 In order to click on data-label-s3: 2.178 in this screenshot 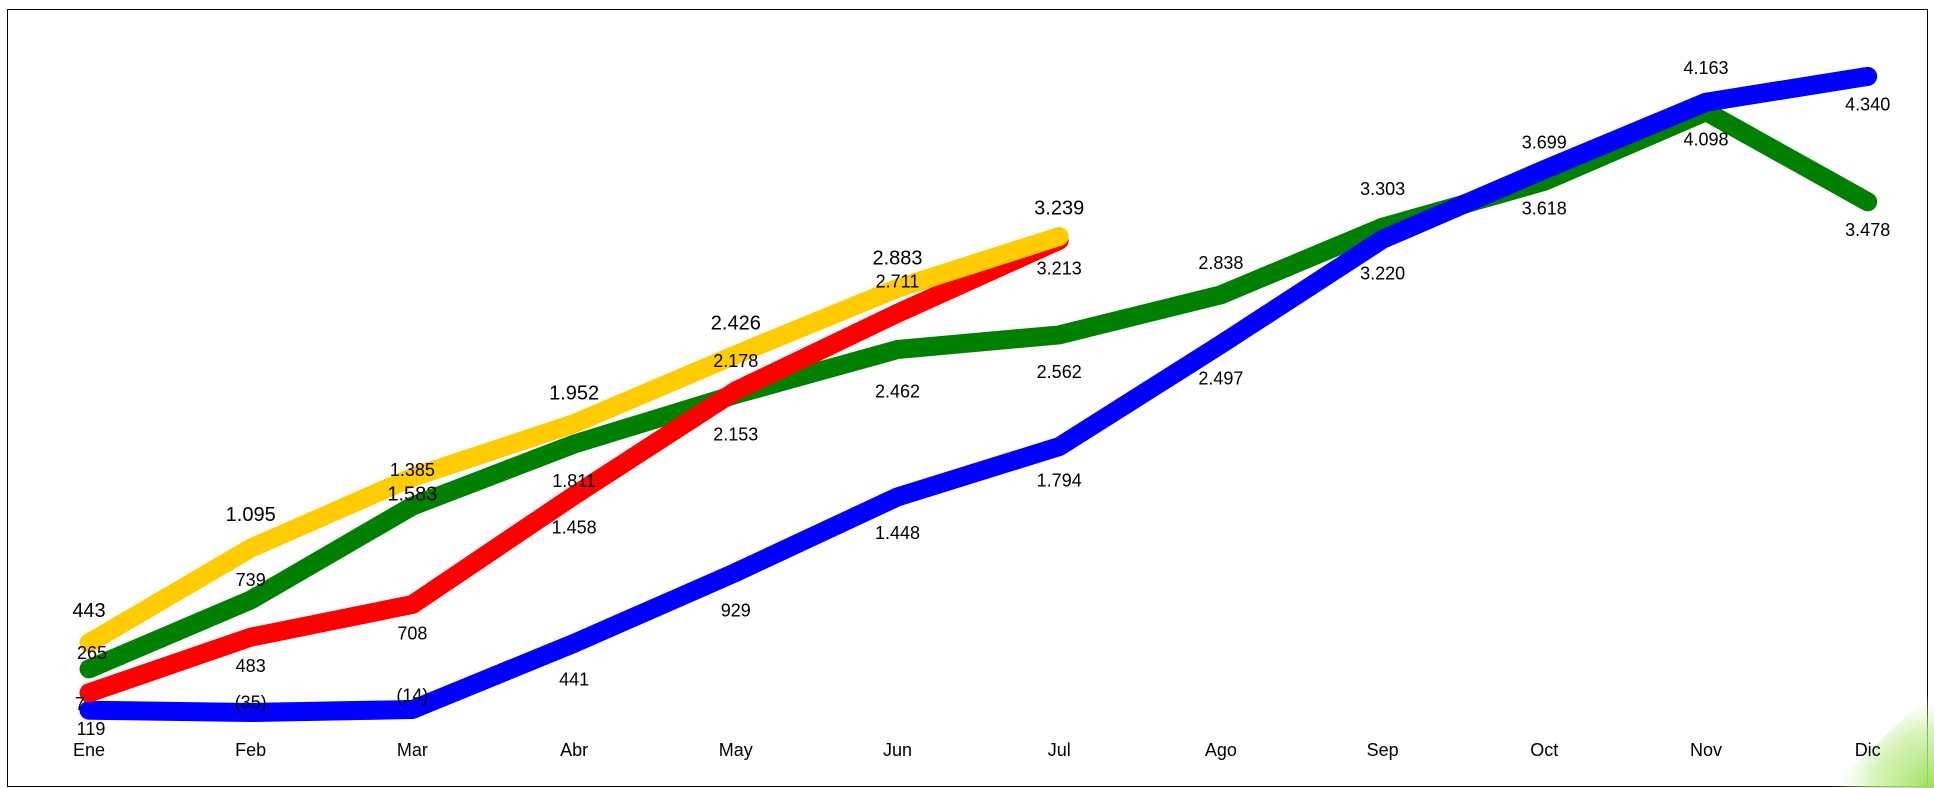, I will do `click(735, 361)`.